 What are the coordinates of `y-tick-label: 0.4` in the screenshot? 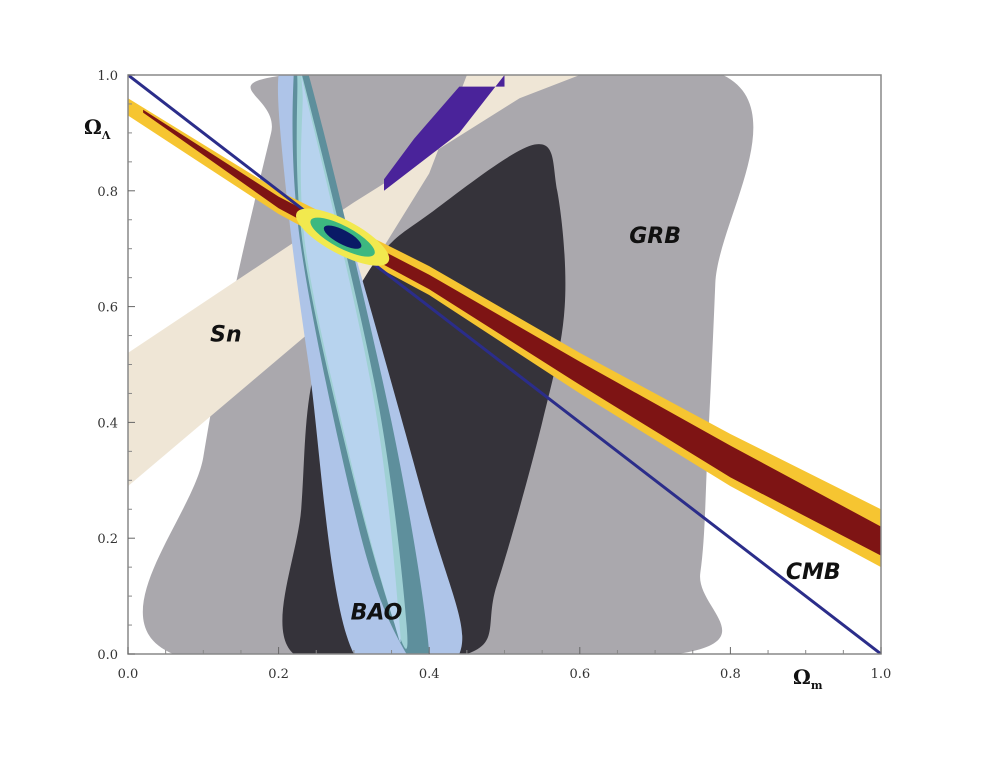 It's located at (107, 423).